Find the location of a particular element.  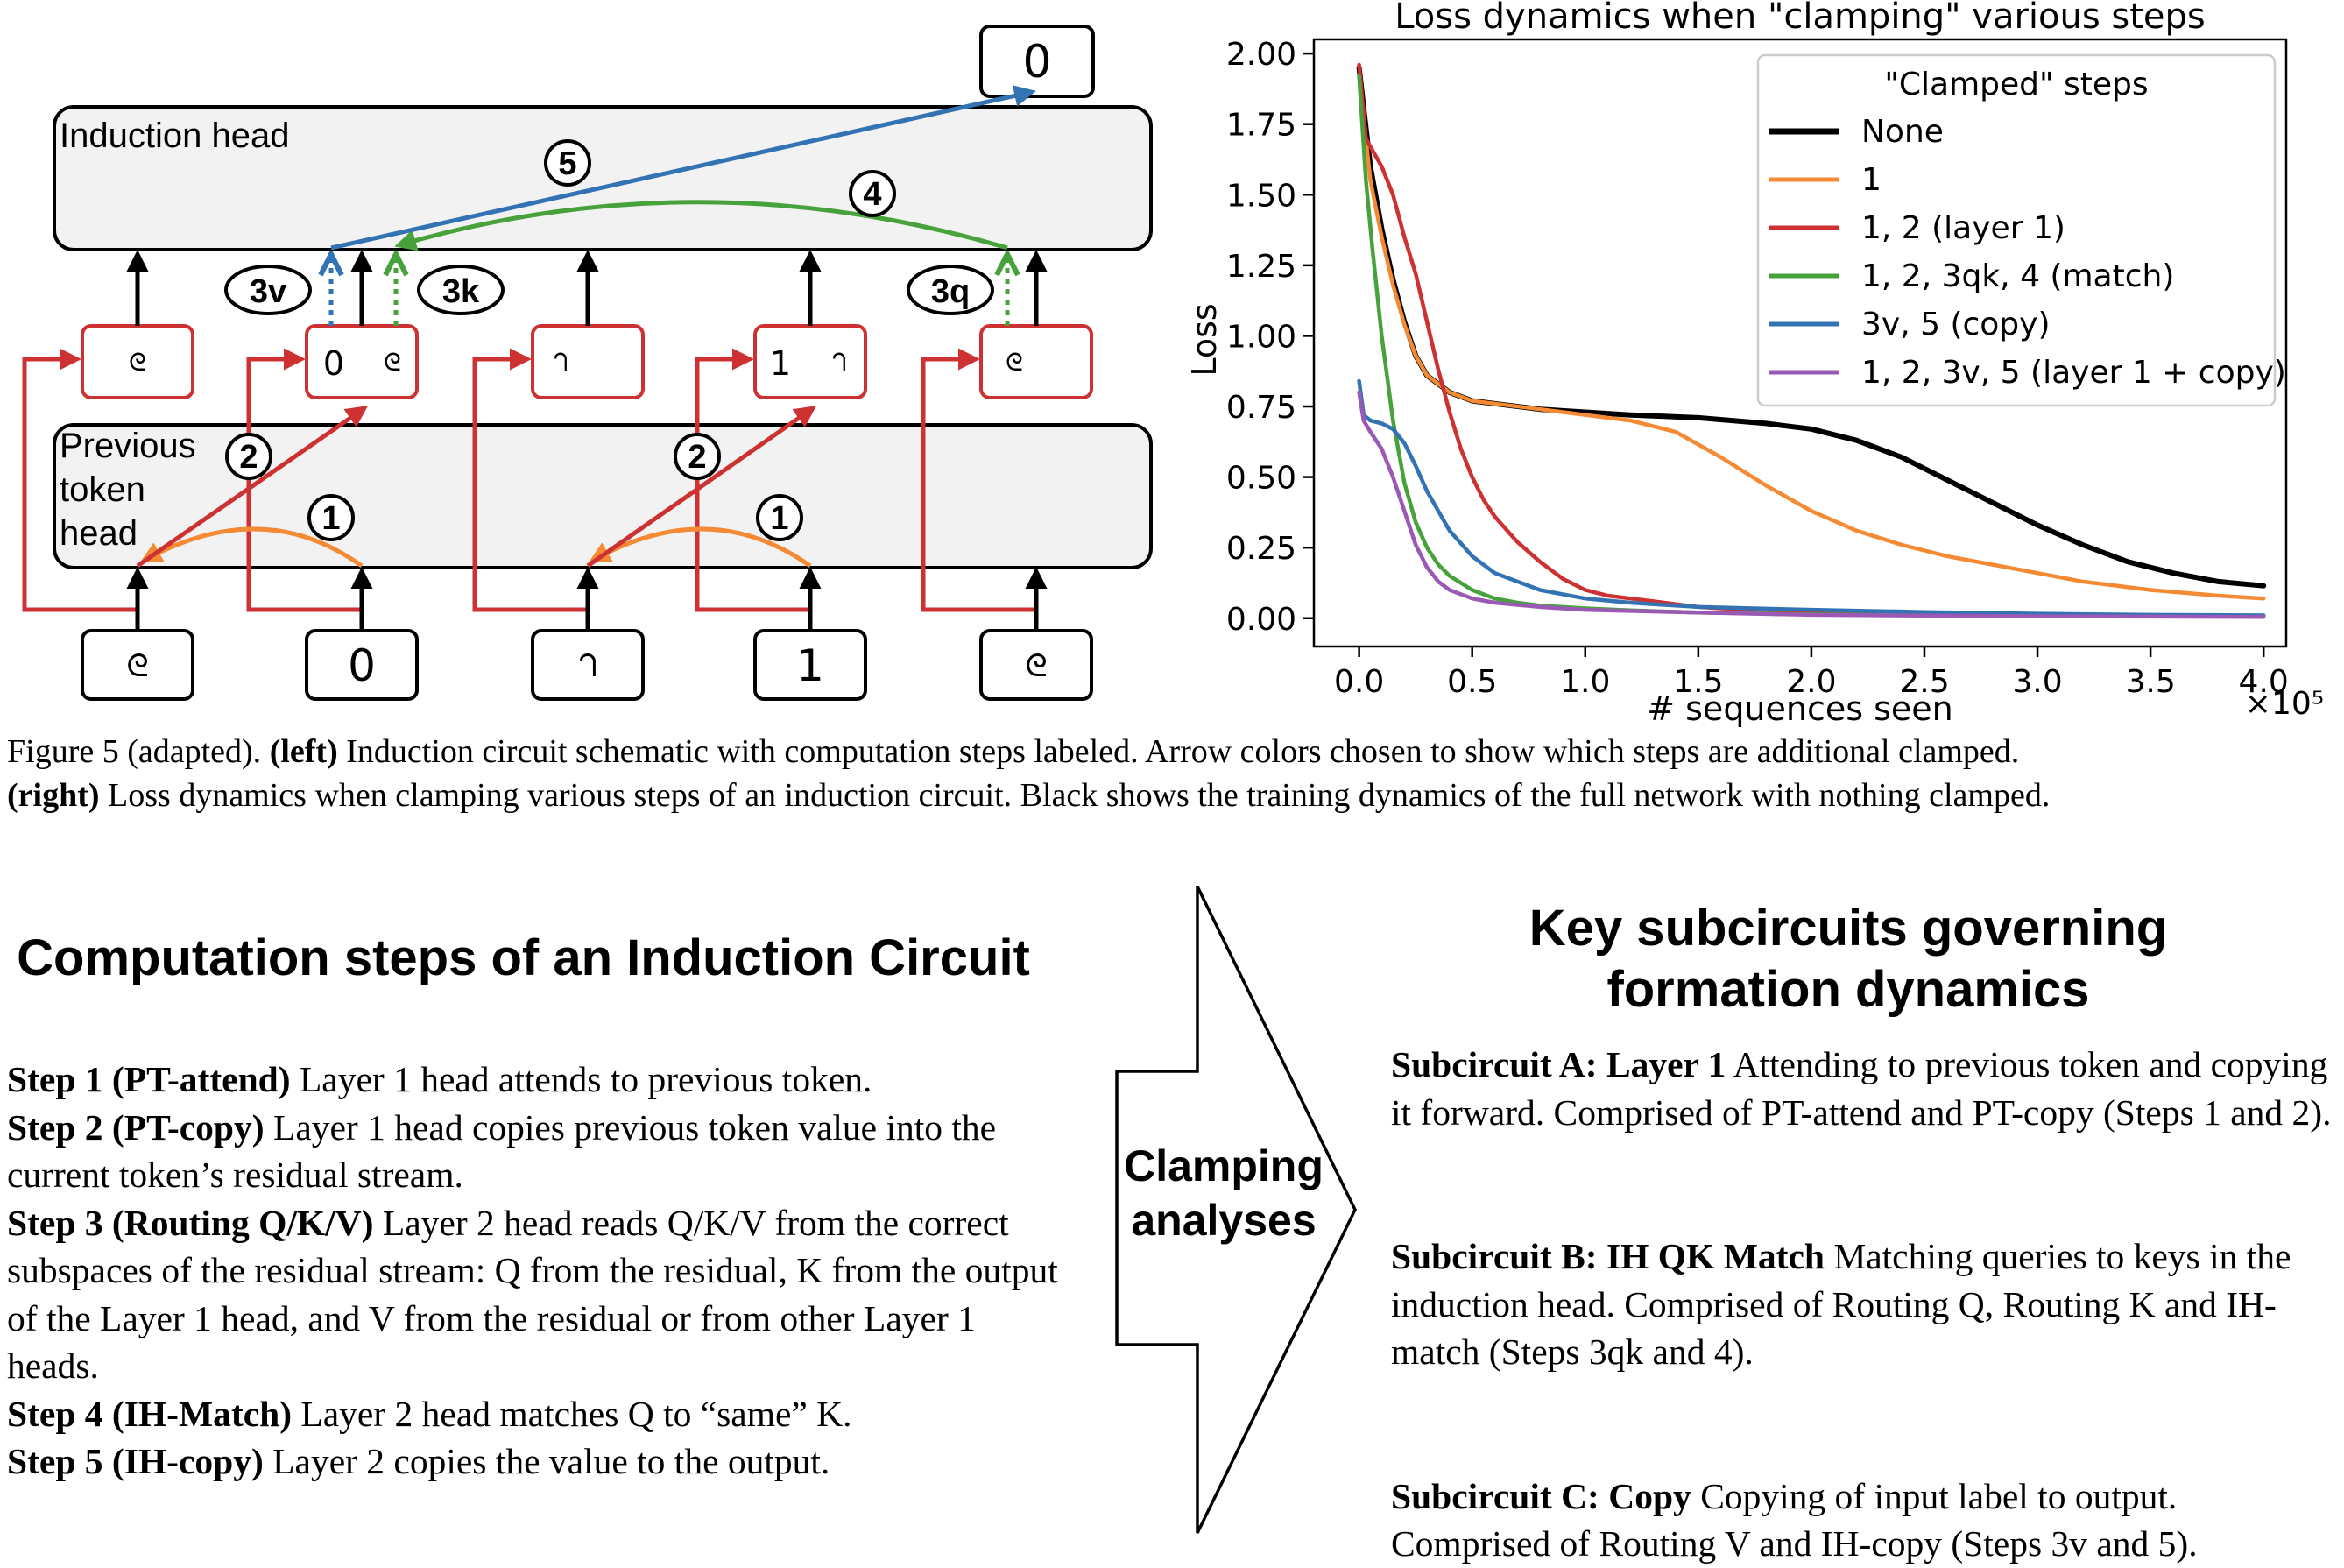

caption-right-bold: (right) is located at coordinates (53, 795).